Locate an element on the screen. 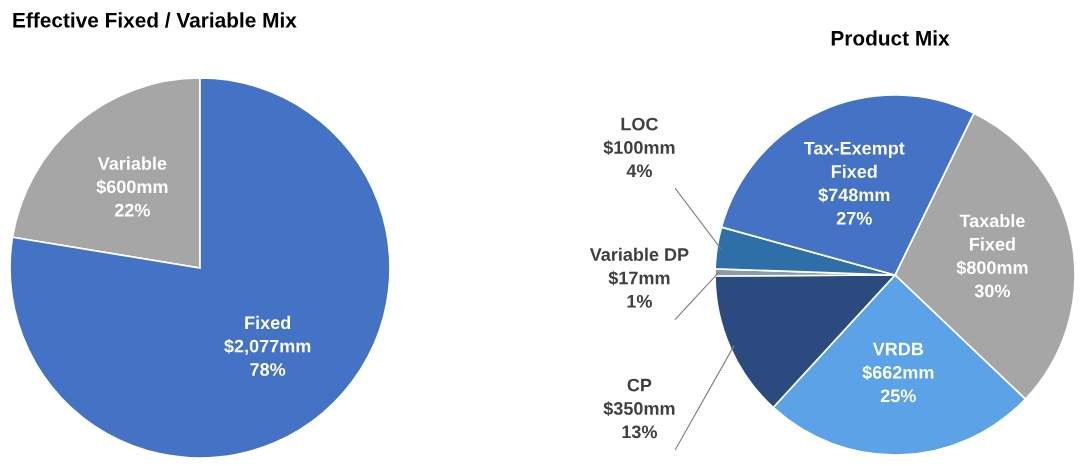 The image size is (1084, 466). slice-label: Variable is located at coordinates (132, 163).